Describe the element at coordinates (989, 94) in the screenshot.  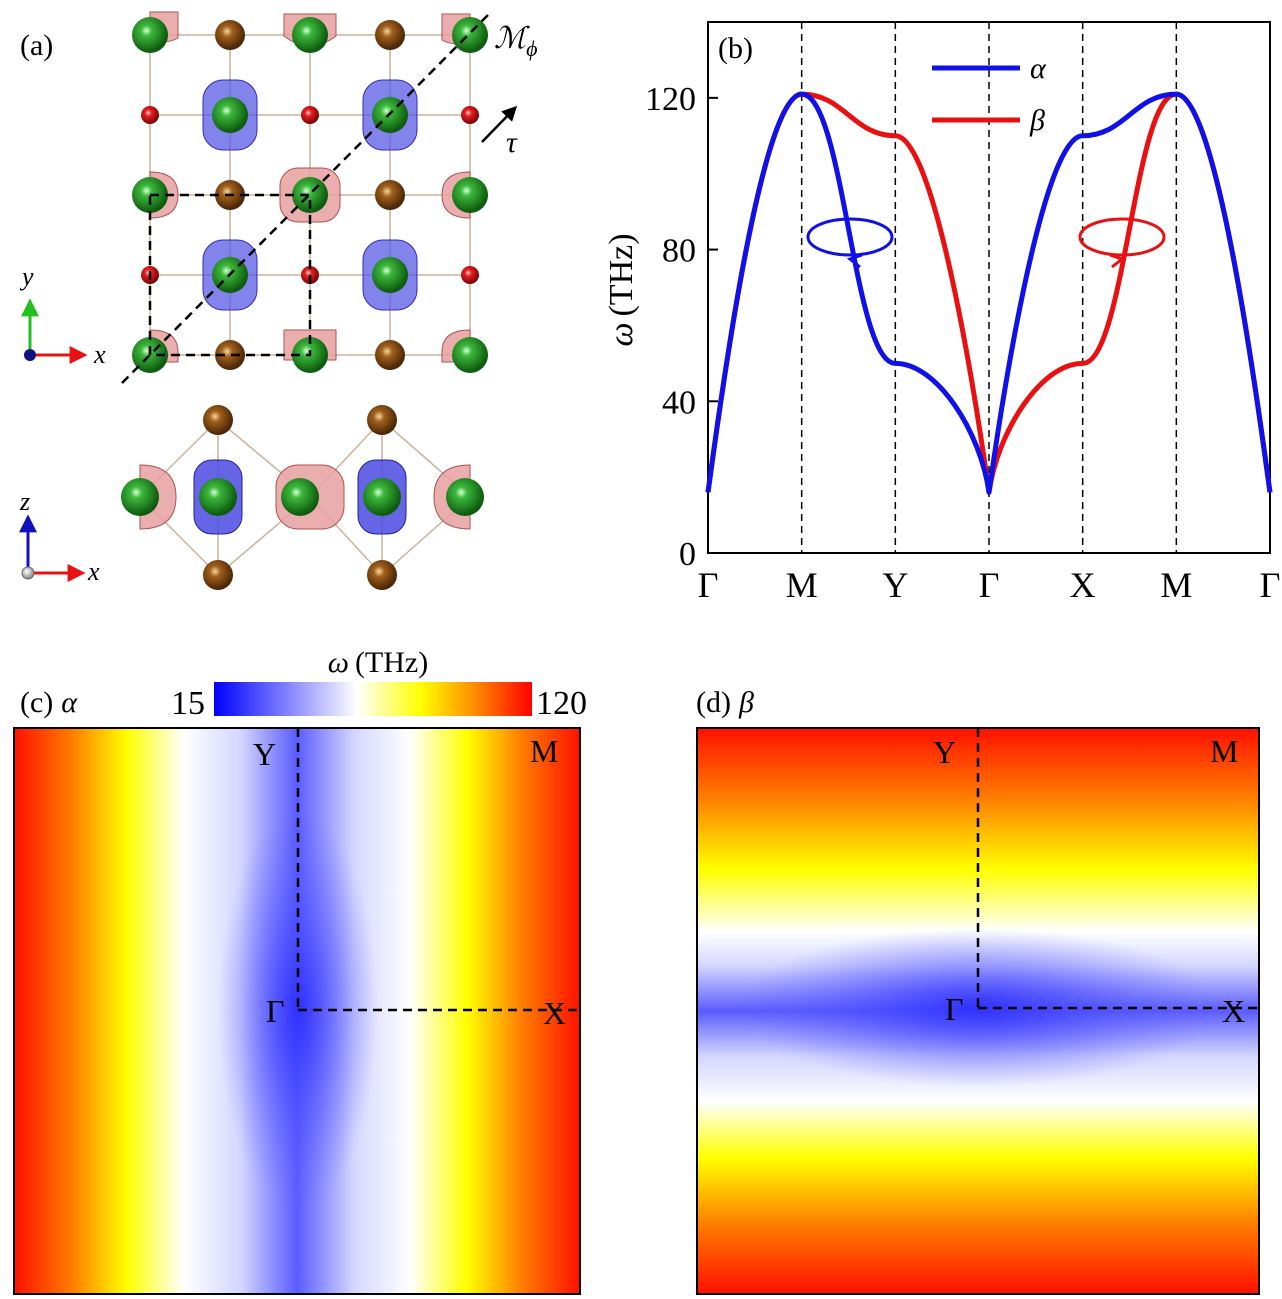
I see `chart-legend: α β` at that location.